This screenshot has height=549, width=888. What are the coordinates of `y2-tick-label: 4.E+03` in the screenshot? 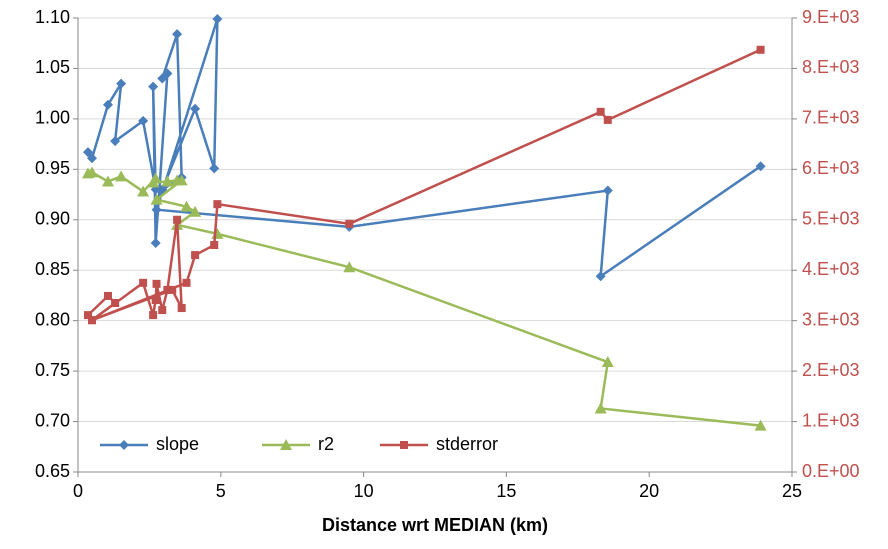 It's located at (831, 269).